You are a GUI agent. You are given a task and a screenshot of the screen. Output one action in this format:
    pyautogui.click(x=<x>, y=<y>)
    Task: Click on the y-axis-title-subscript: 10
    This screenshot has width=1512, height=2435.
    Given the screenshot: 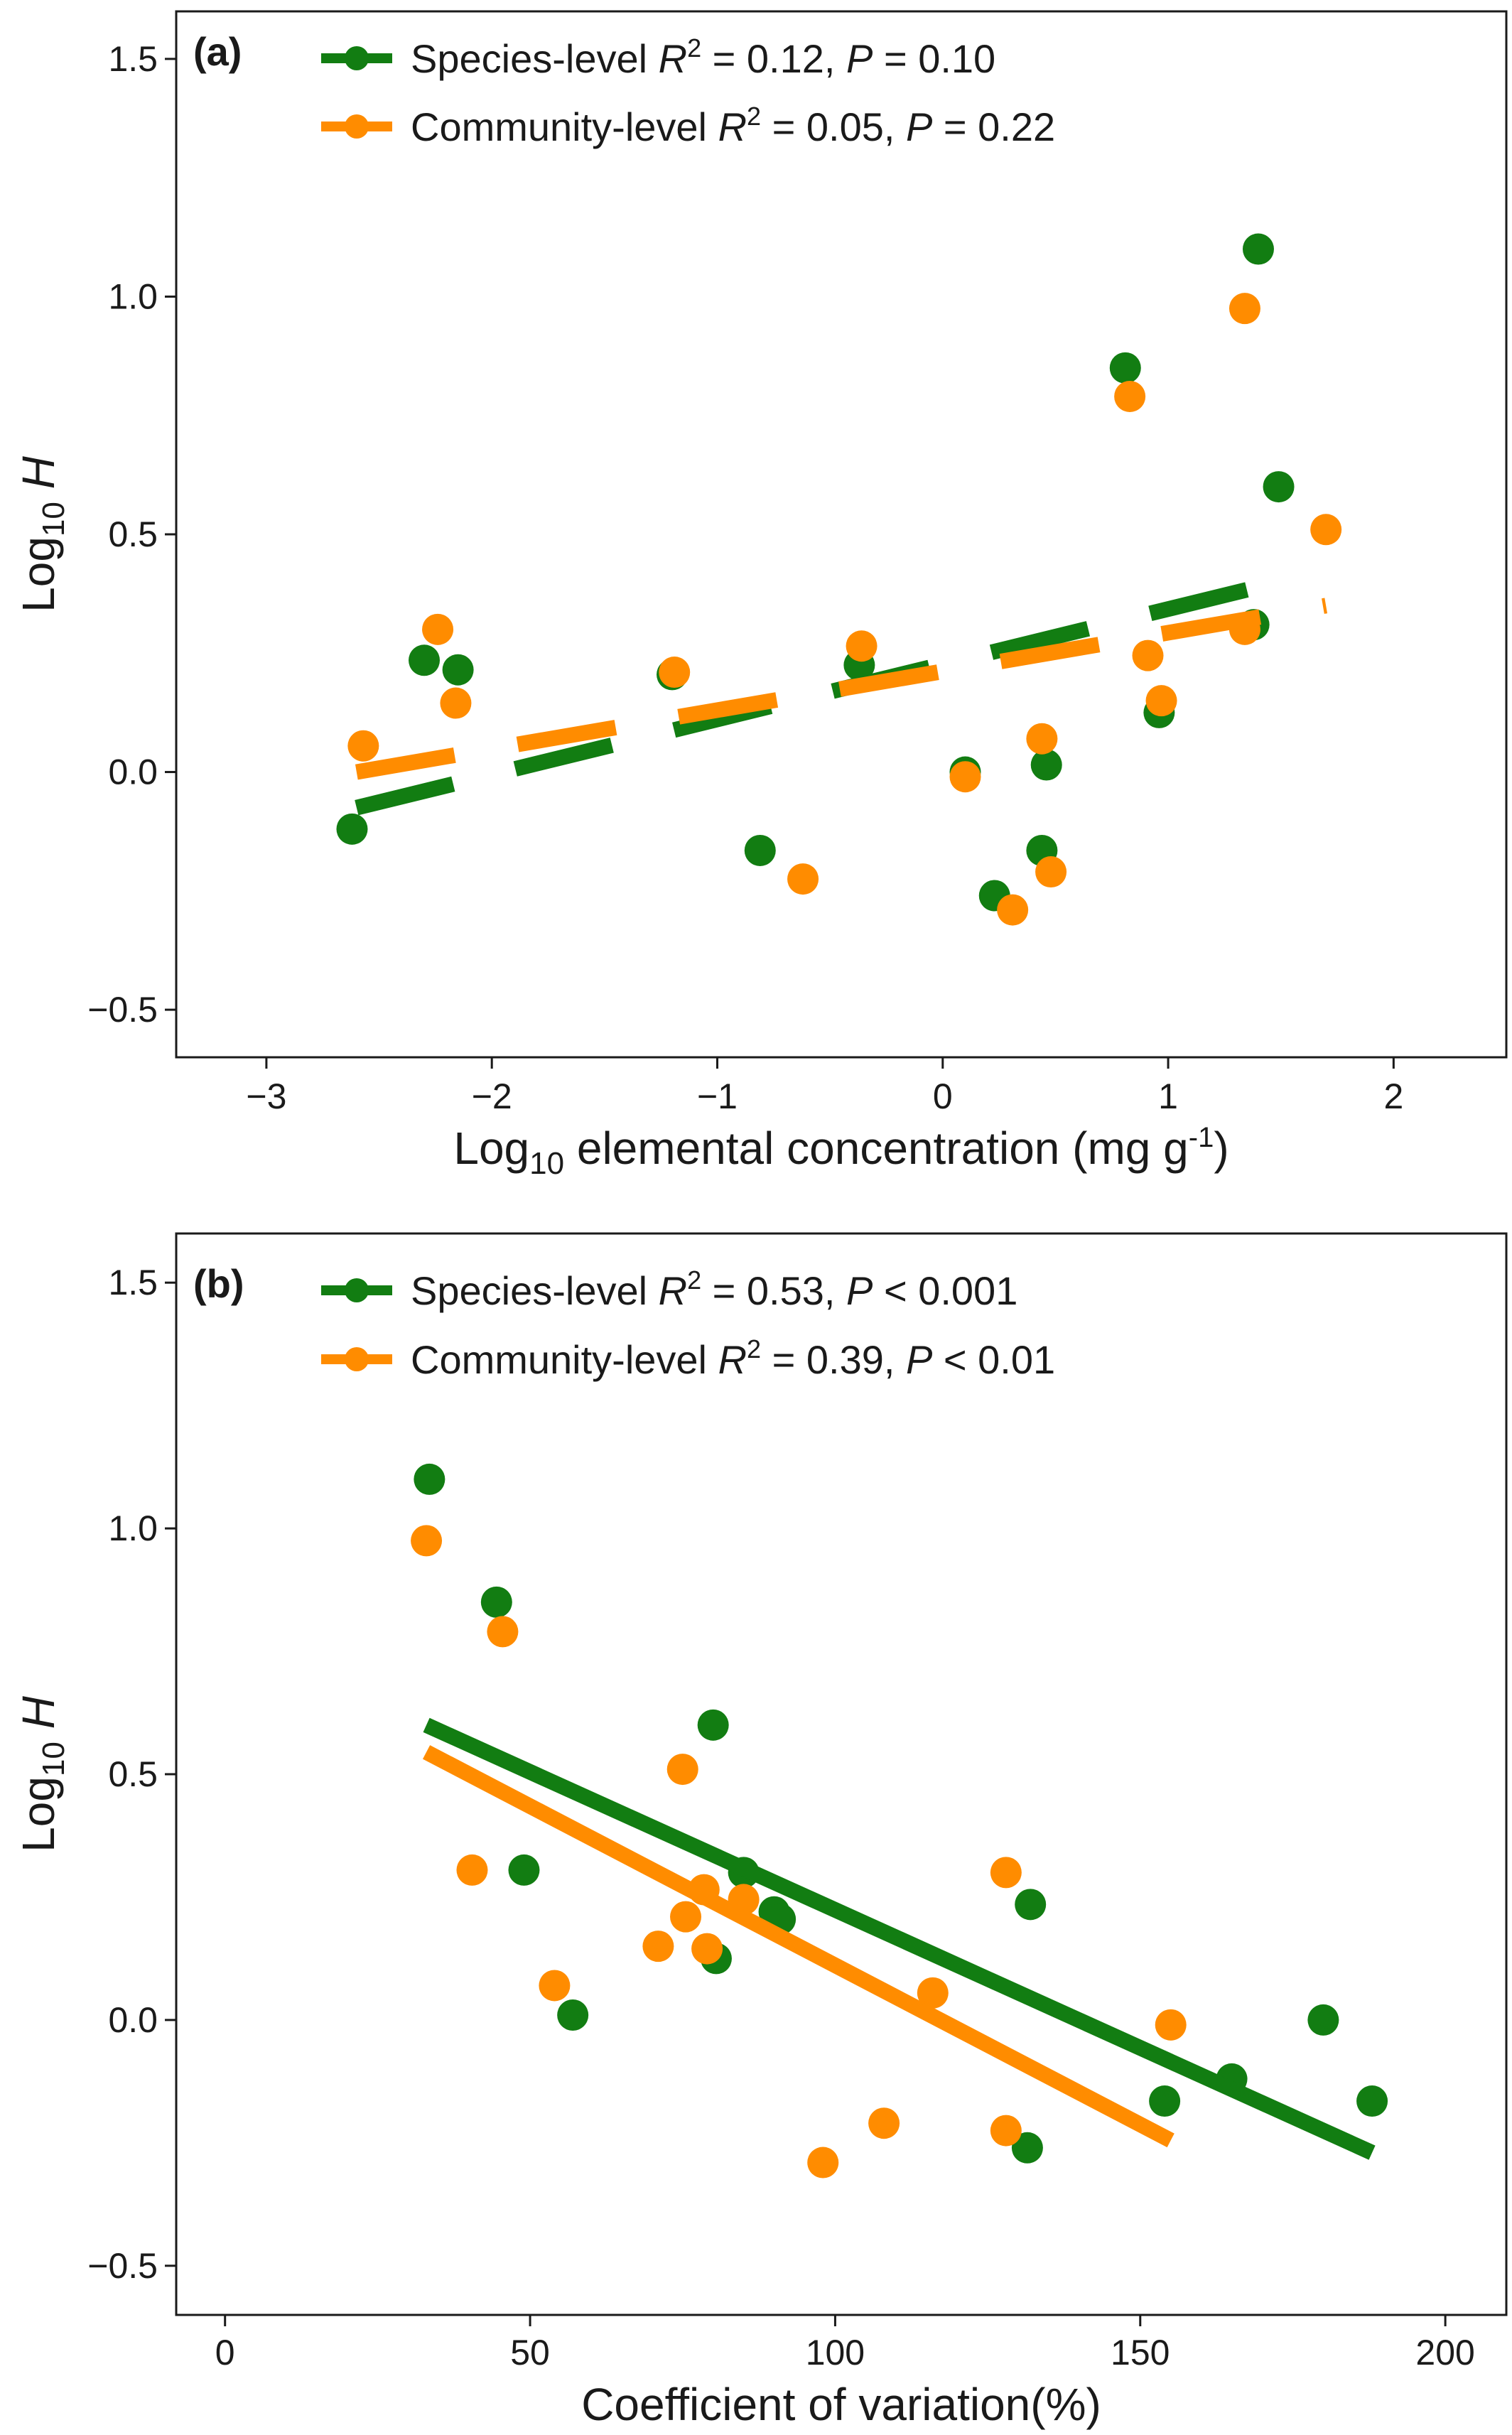 What is the action you would take?
    pyautogui.click(x=54, y=519)
    